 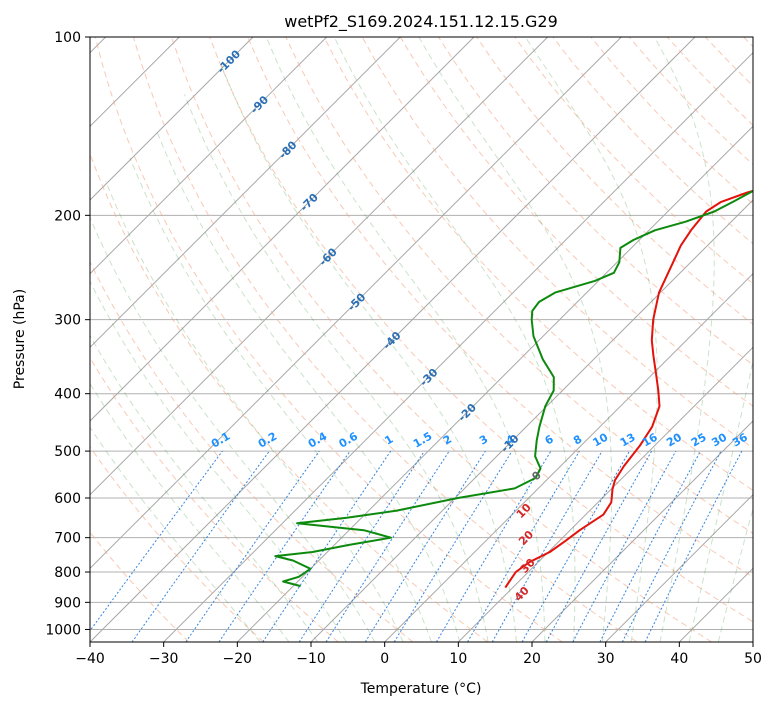 What do you see at coordinates (549, 439) in the screenshot?
I see `mixing-ratio-label: 6` at bounding box center [549, 439].